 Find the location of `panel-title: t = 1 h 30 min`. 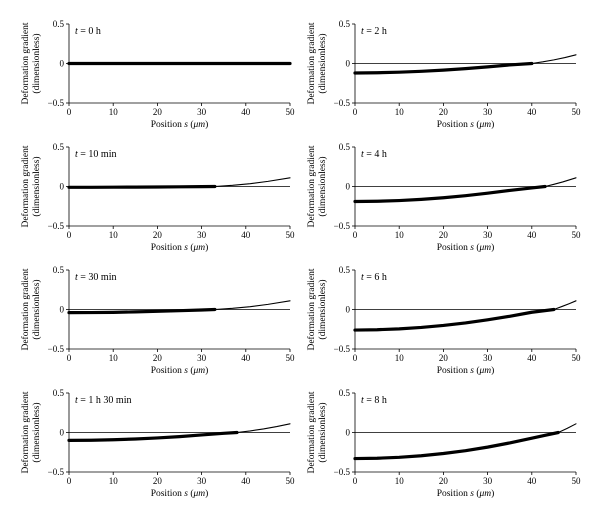

panel-title: t = 1 h 30 min is located at coordinates (103, 400).